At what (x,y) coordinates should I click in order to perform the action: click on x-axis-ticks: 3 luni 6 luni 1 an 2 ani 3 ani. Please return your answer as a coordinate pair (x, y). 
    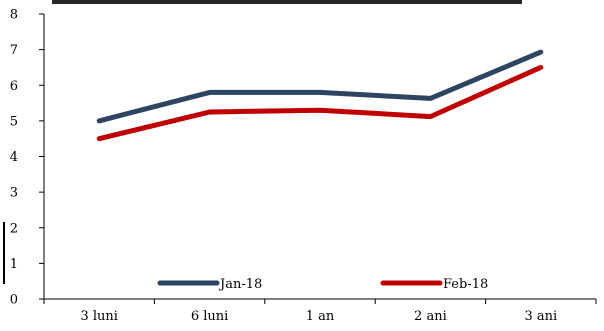
    Looking at the image, I should click on (320, 311).